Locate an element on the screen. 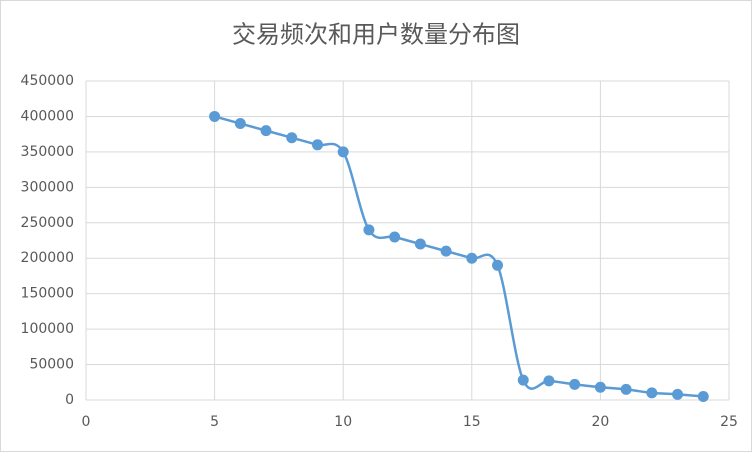 The width and height of the screenshot is (752, 452). y-tick-label: 50000 is located at coordinates (51, 365).